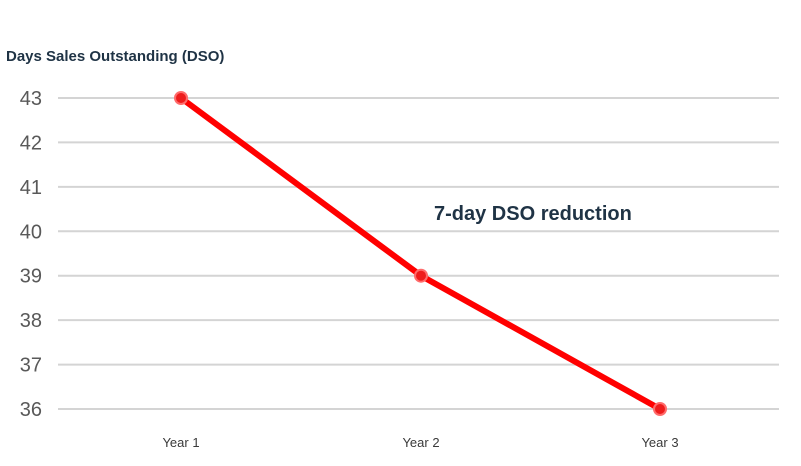  I want to click on y-tick-label: 36, so click(31, 410).